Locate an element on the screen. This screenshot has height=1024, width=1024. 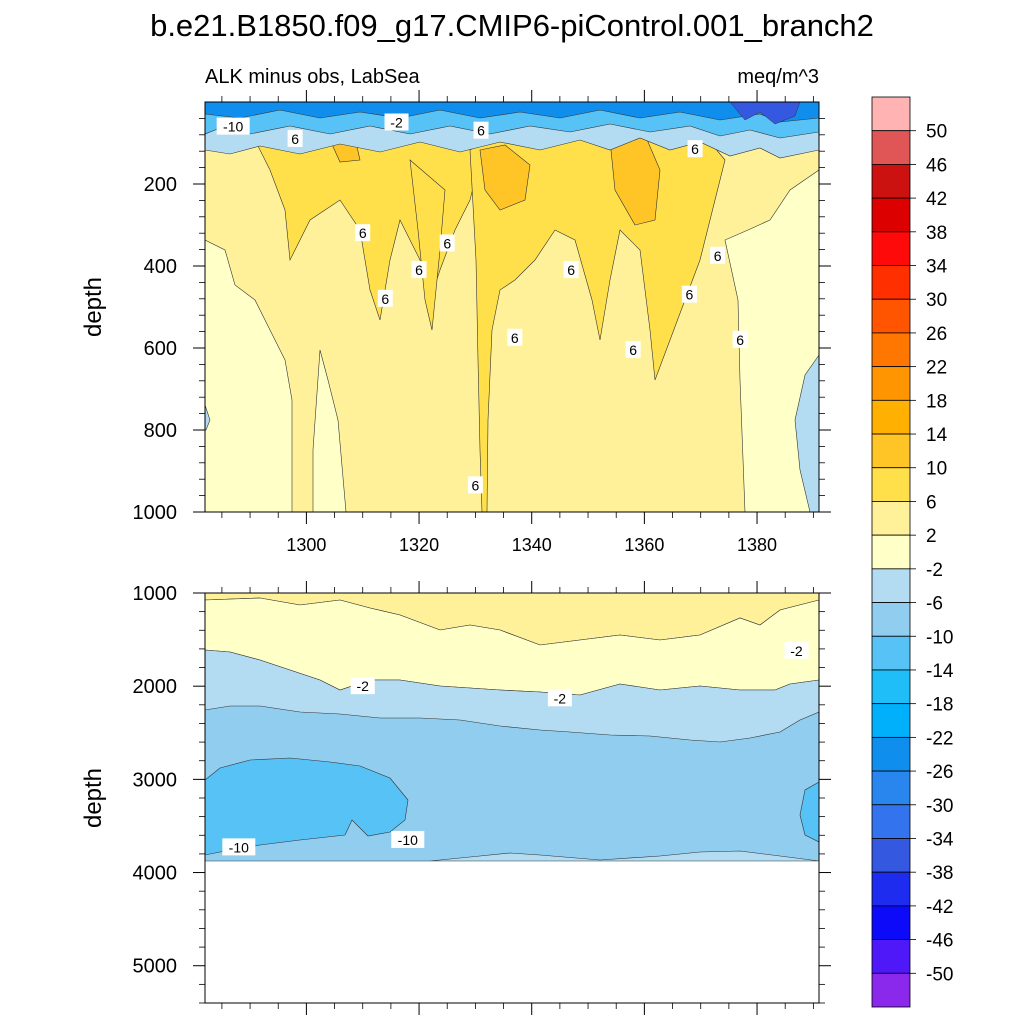
colorbar-label: 38 is located at coordinates (936, 233).